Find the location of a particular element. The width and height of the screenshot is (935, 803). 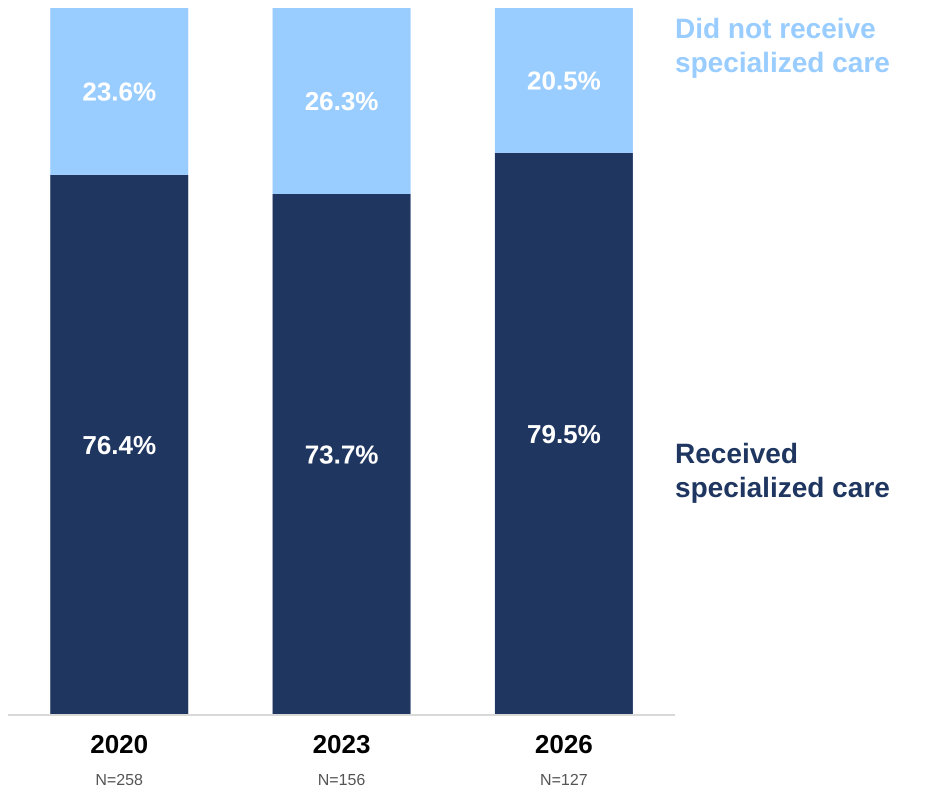

x-tick-label: 2026 is located at coordinates (563, 744).